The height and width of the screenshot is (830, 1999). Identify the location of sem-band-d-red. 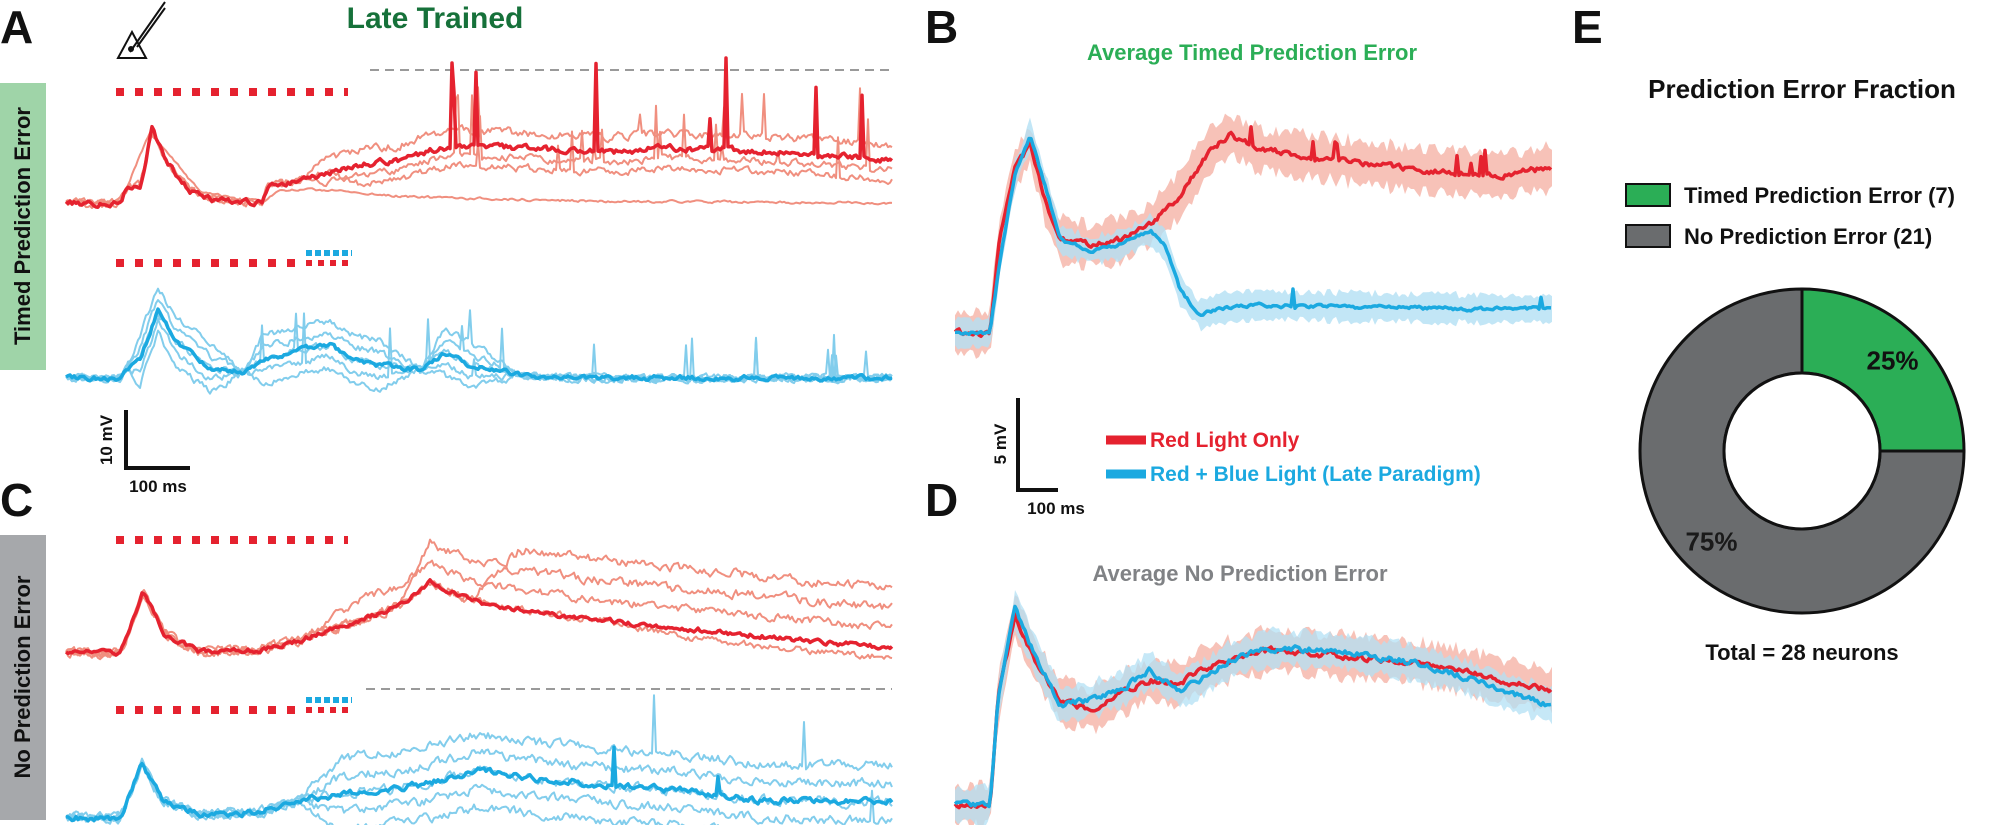
(1253, 712).